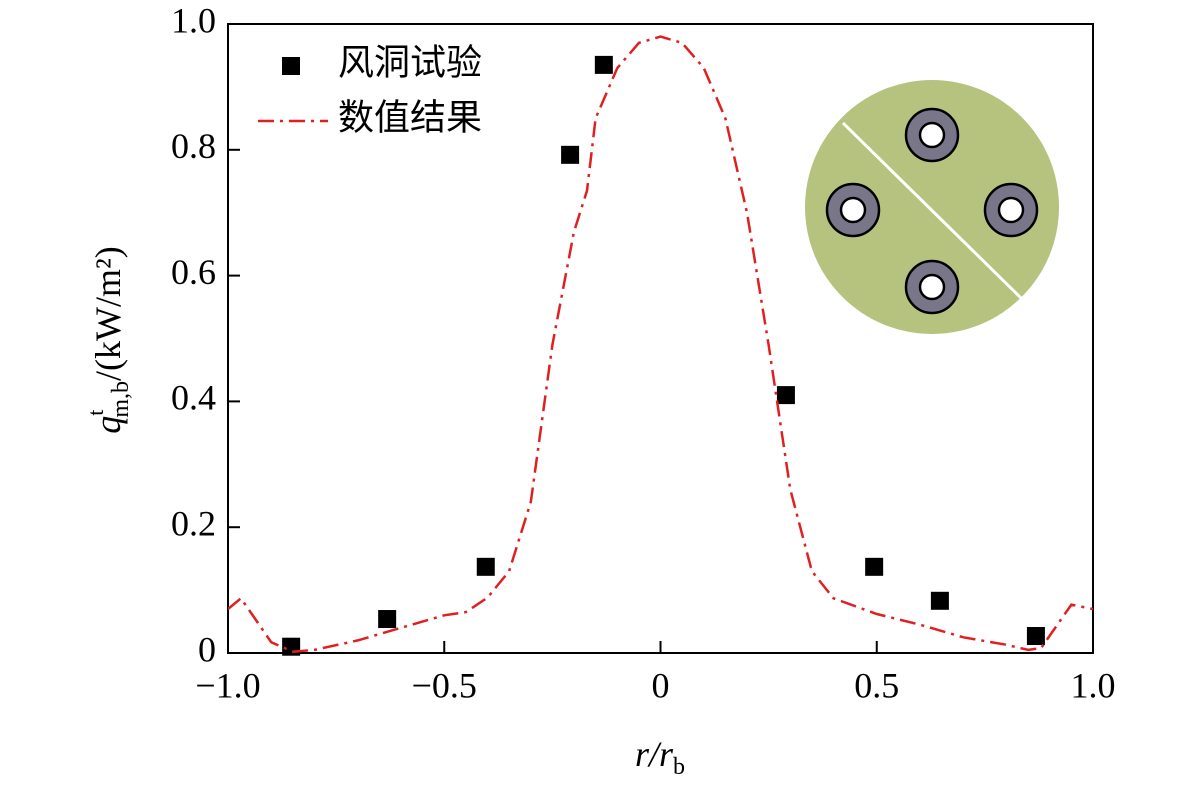  Describe the element at coordinates (1093, 685) in the screenshot. I see `x-tick-label: 1.0` at that location.